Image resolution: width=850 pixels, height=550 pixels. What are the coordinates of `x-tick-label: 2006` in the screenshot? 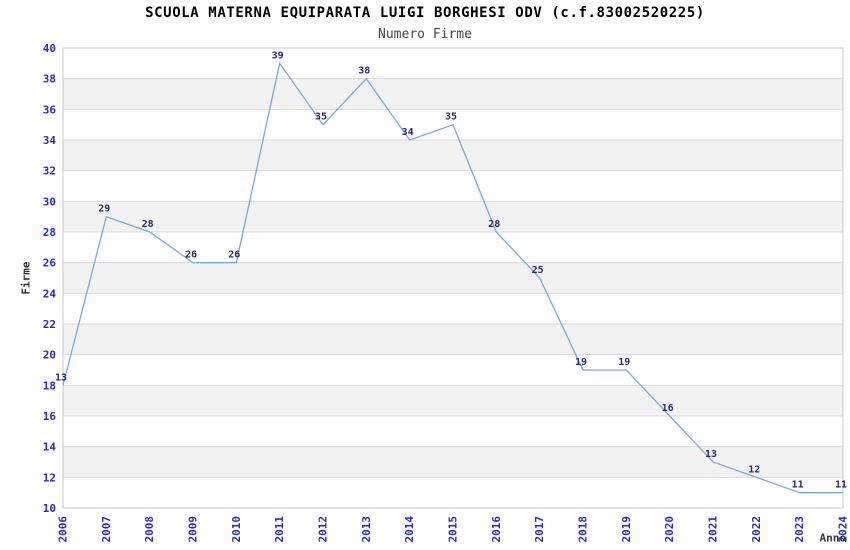 It's located at (63, 529).